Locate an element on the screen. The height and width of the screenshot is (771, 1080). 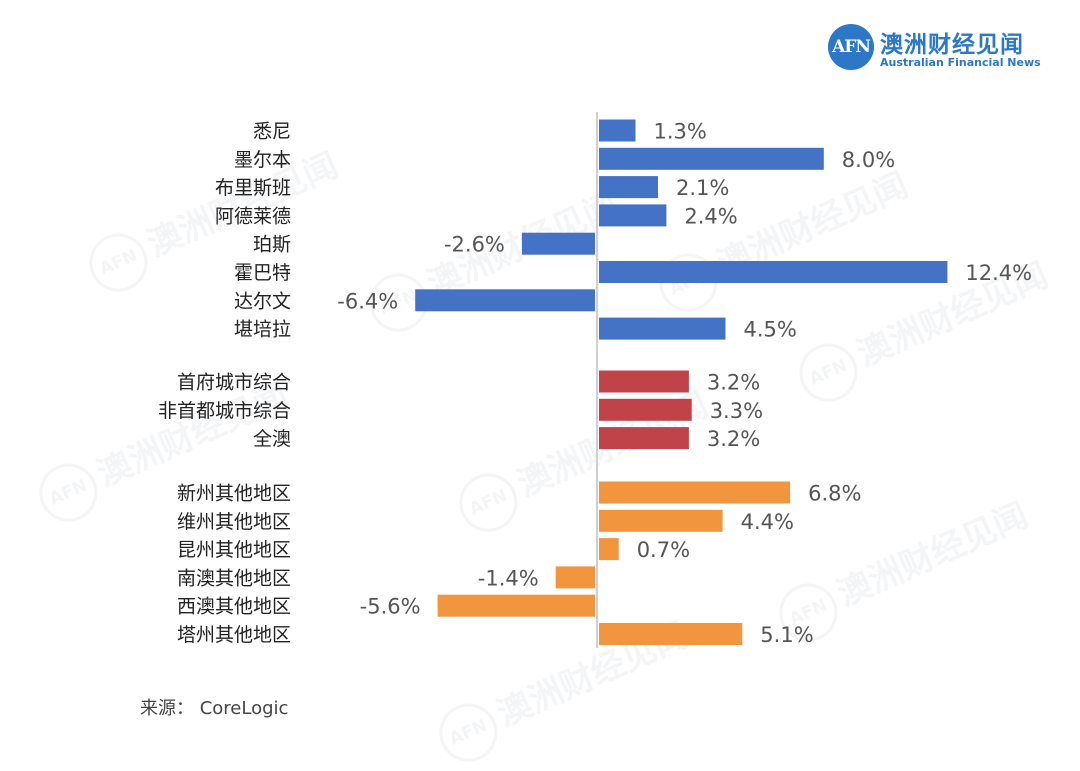
category-label: 阿德莱德 is located at coordinates (253, 216).